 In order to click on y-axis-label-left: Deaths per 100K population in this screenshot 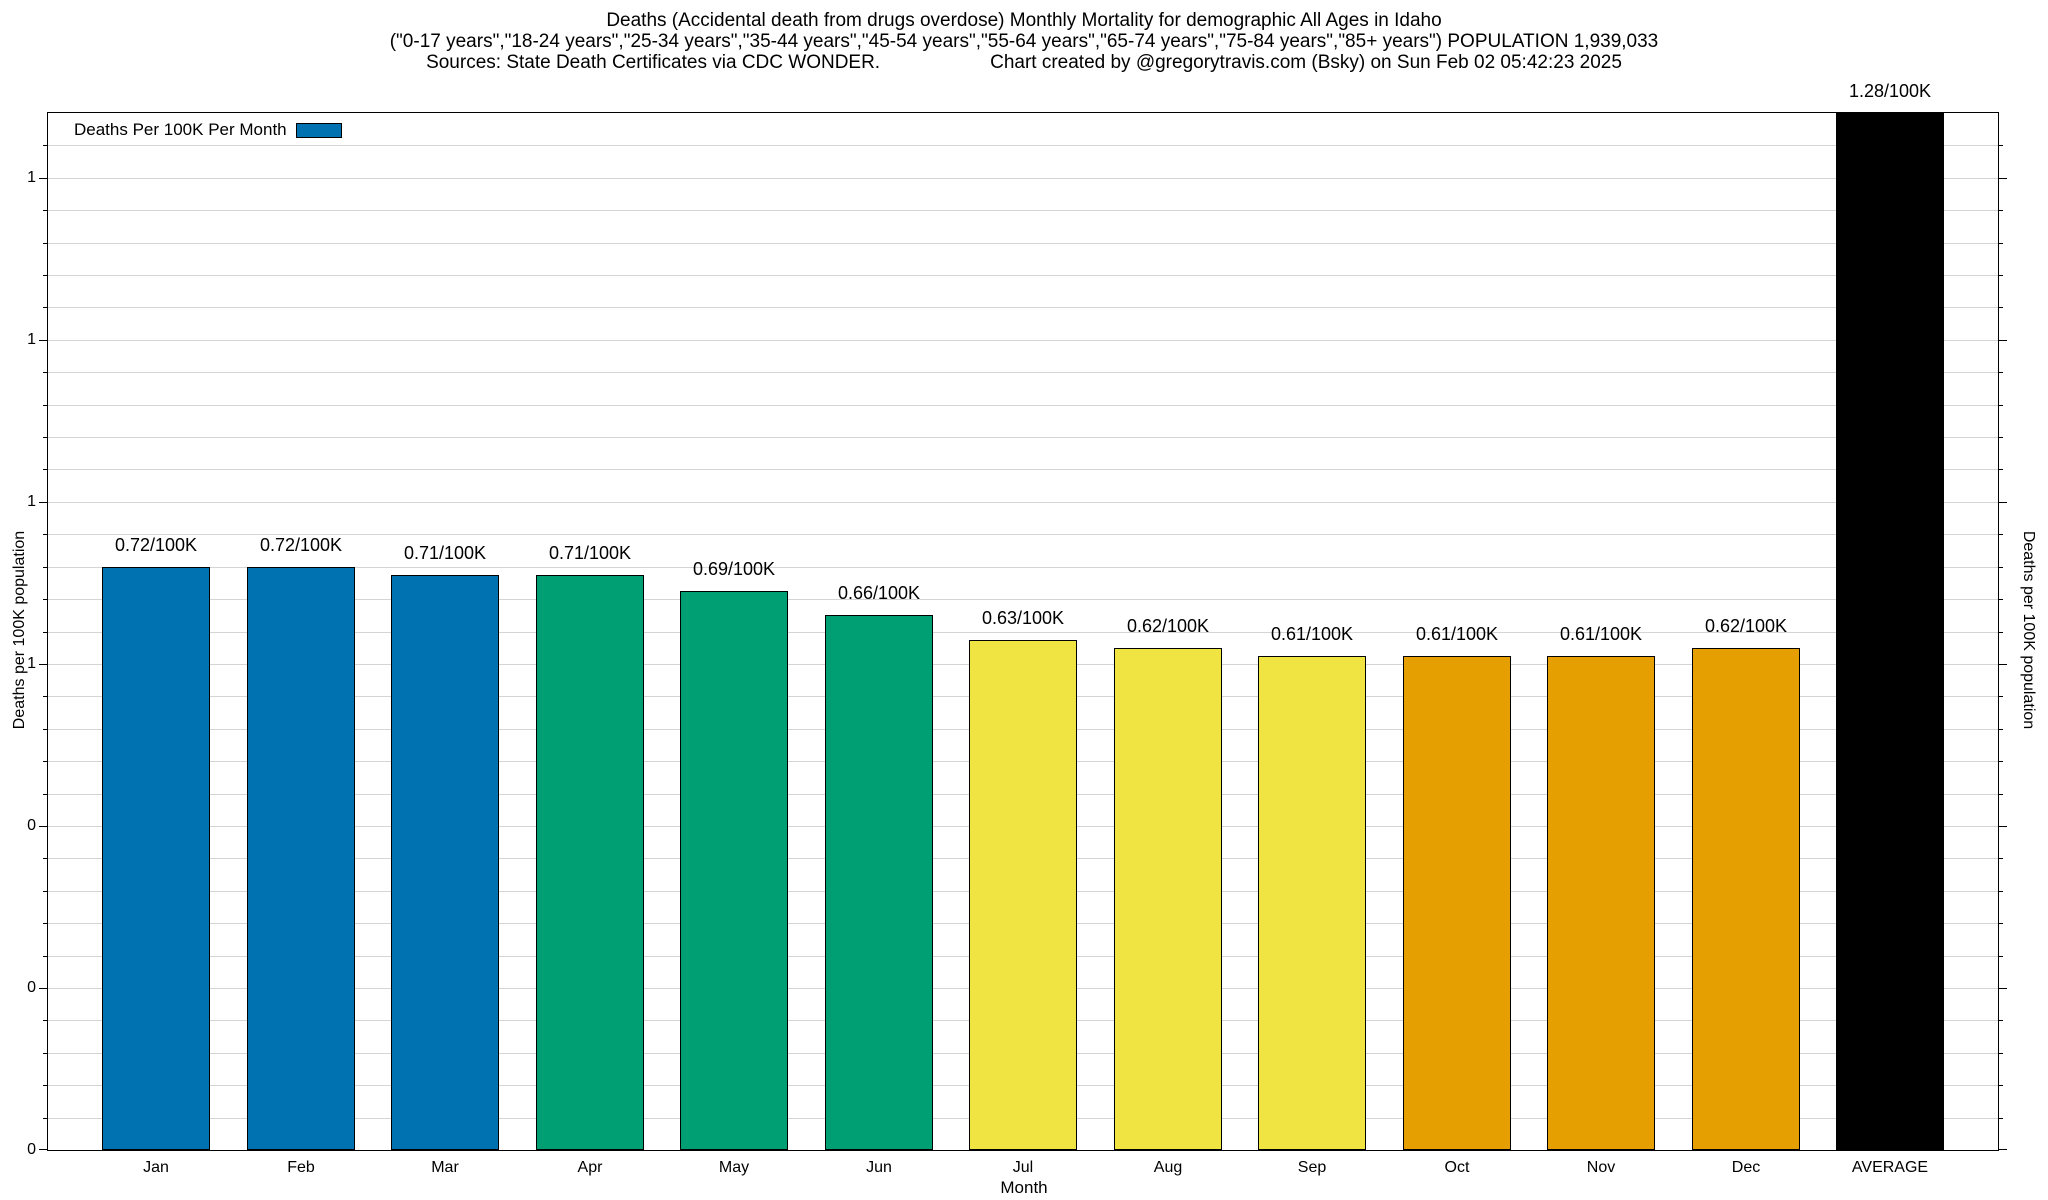, I will do `click(19, 630)`.